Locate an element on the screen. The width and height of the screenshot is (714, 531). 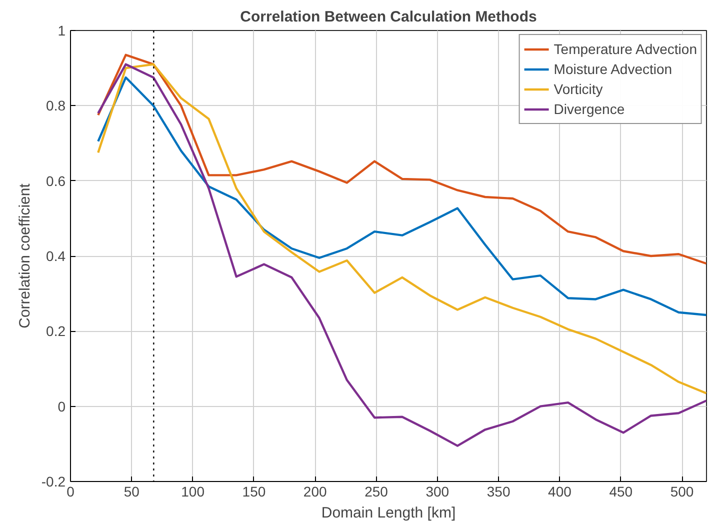
x-tick-label: 300 is located at coordinates (438, 492).